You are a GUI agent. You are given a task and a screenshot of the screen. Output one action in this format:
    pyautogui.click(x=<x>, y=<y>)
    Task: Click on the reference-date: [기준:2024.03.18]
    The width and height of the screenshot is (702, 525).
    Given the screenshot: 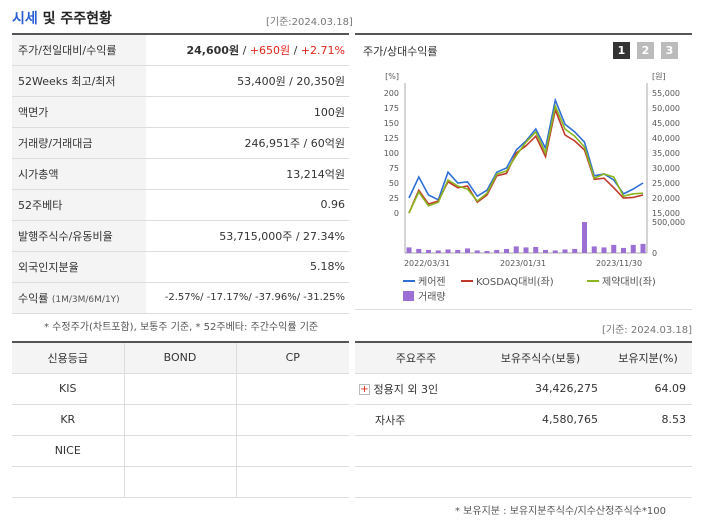 What is the action you would take?
    pyautogui.click(x=309, y=22)
    